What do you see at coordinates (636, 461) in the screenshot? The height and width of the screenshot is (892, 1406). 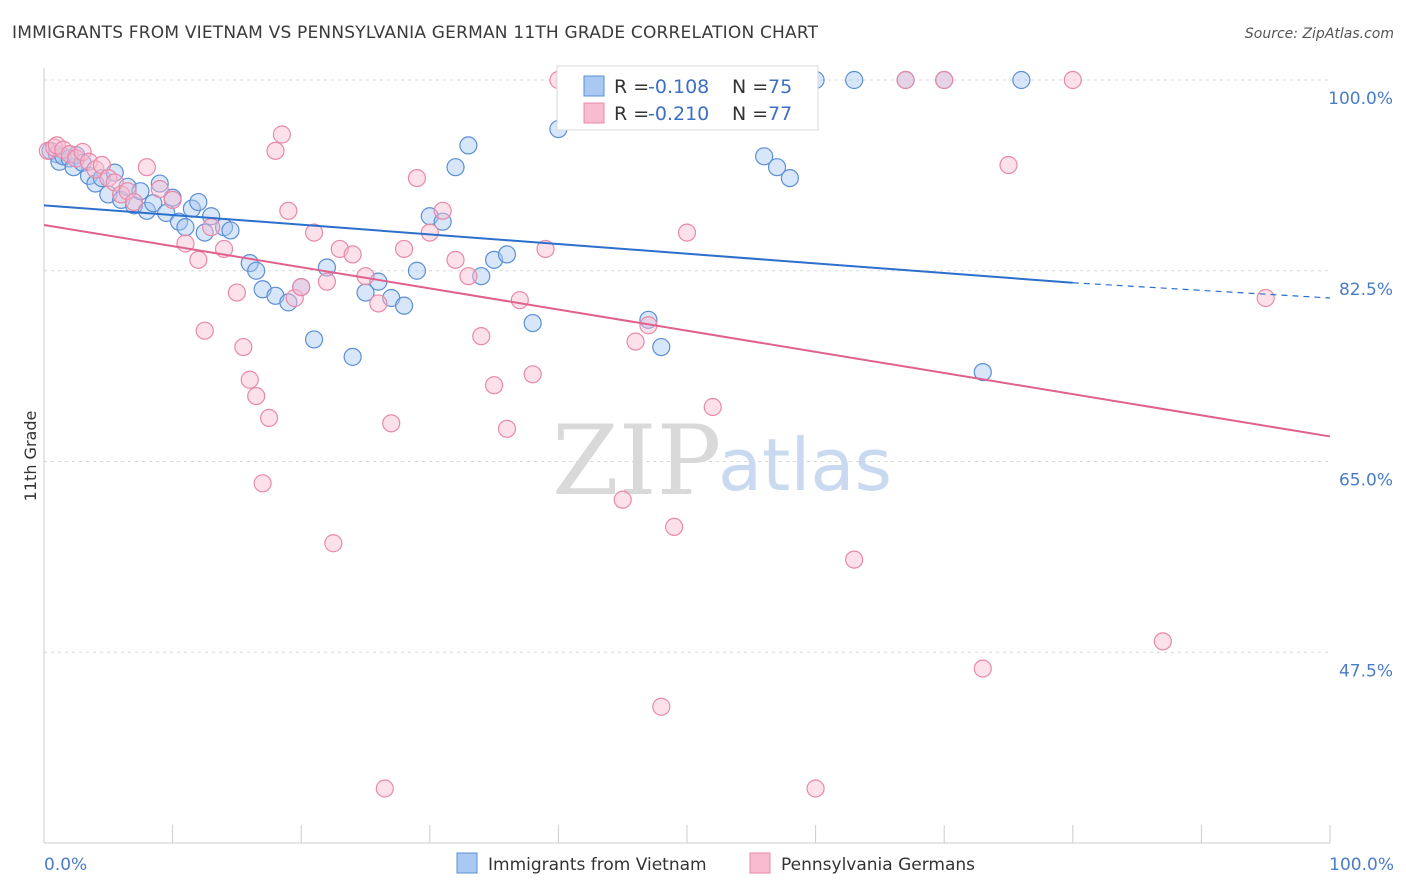 I see `watermark-zip: ZIP` at bounding box center [636, 461].